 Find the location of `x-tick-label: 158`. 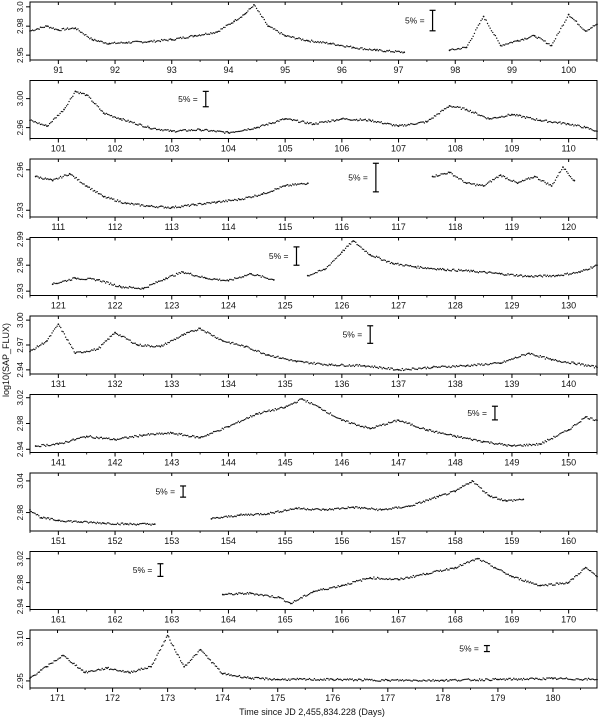

x-tick-label: 158 is located at coordinates (455, 541).